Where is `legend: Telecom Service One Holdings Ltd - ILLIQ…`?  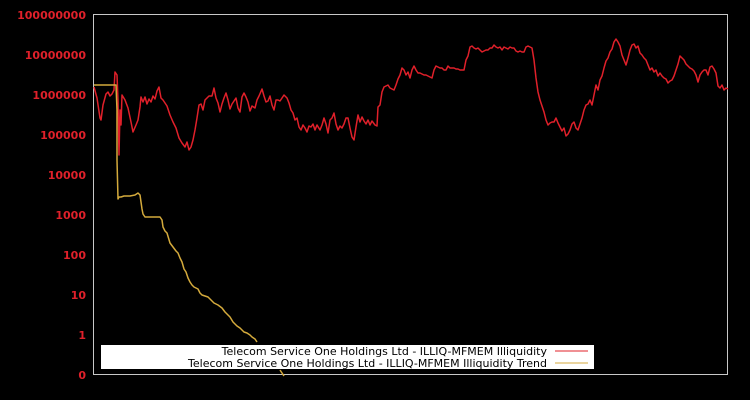
legend: Telecom Service One Holdings Ltd - ILLIQ… is located at coordinates (347, 357).